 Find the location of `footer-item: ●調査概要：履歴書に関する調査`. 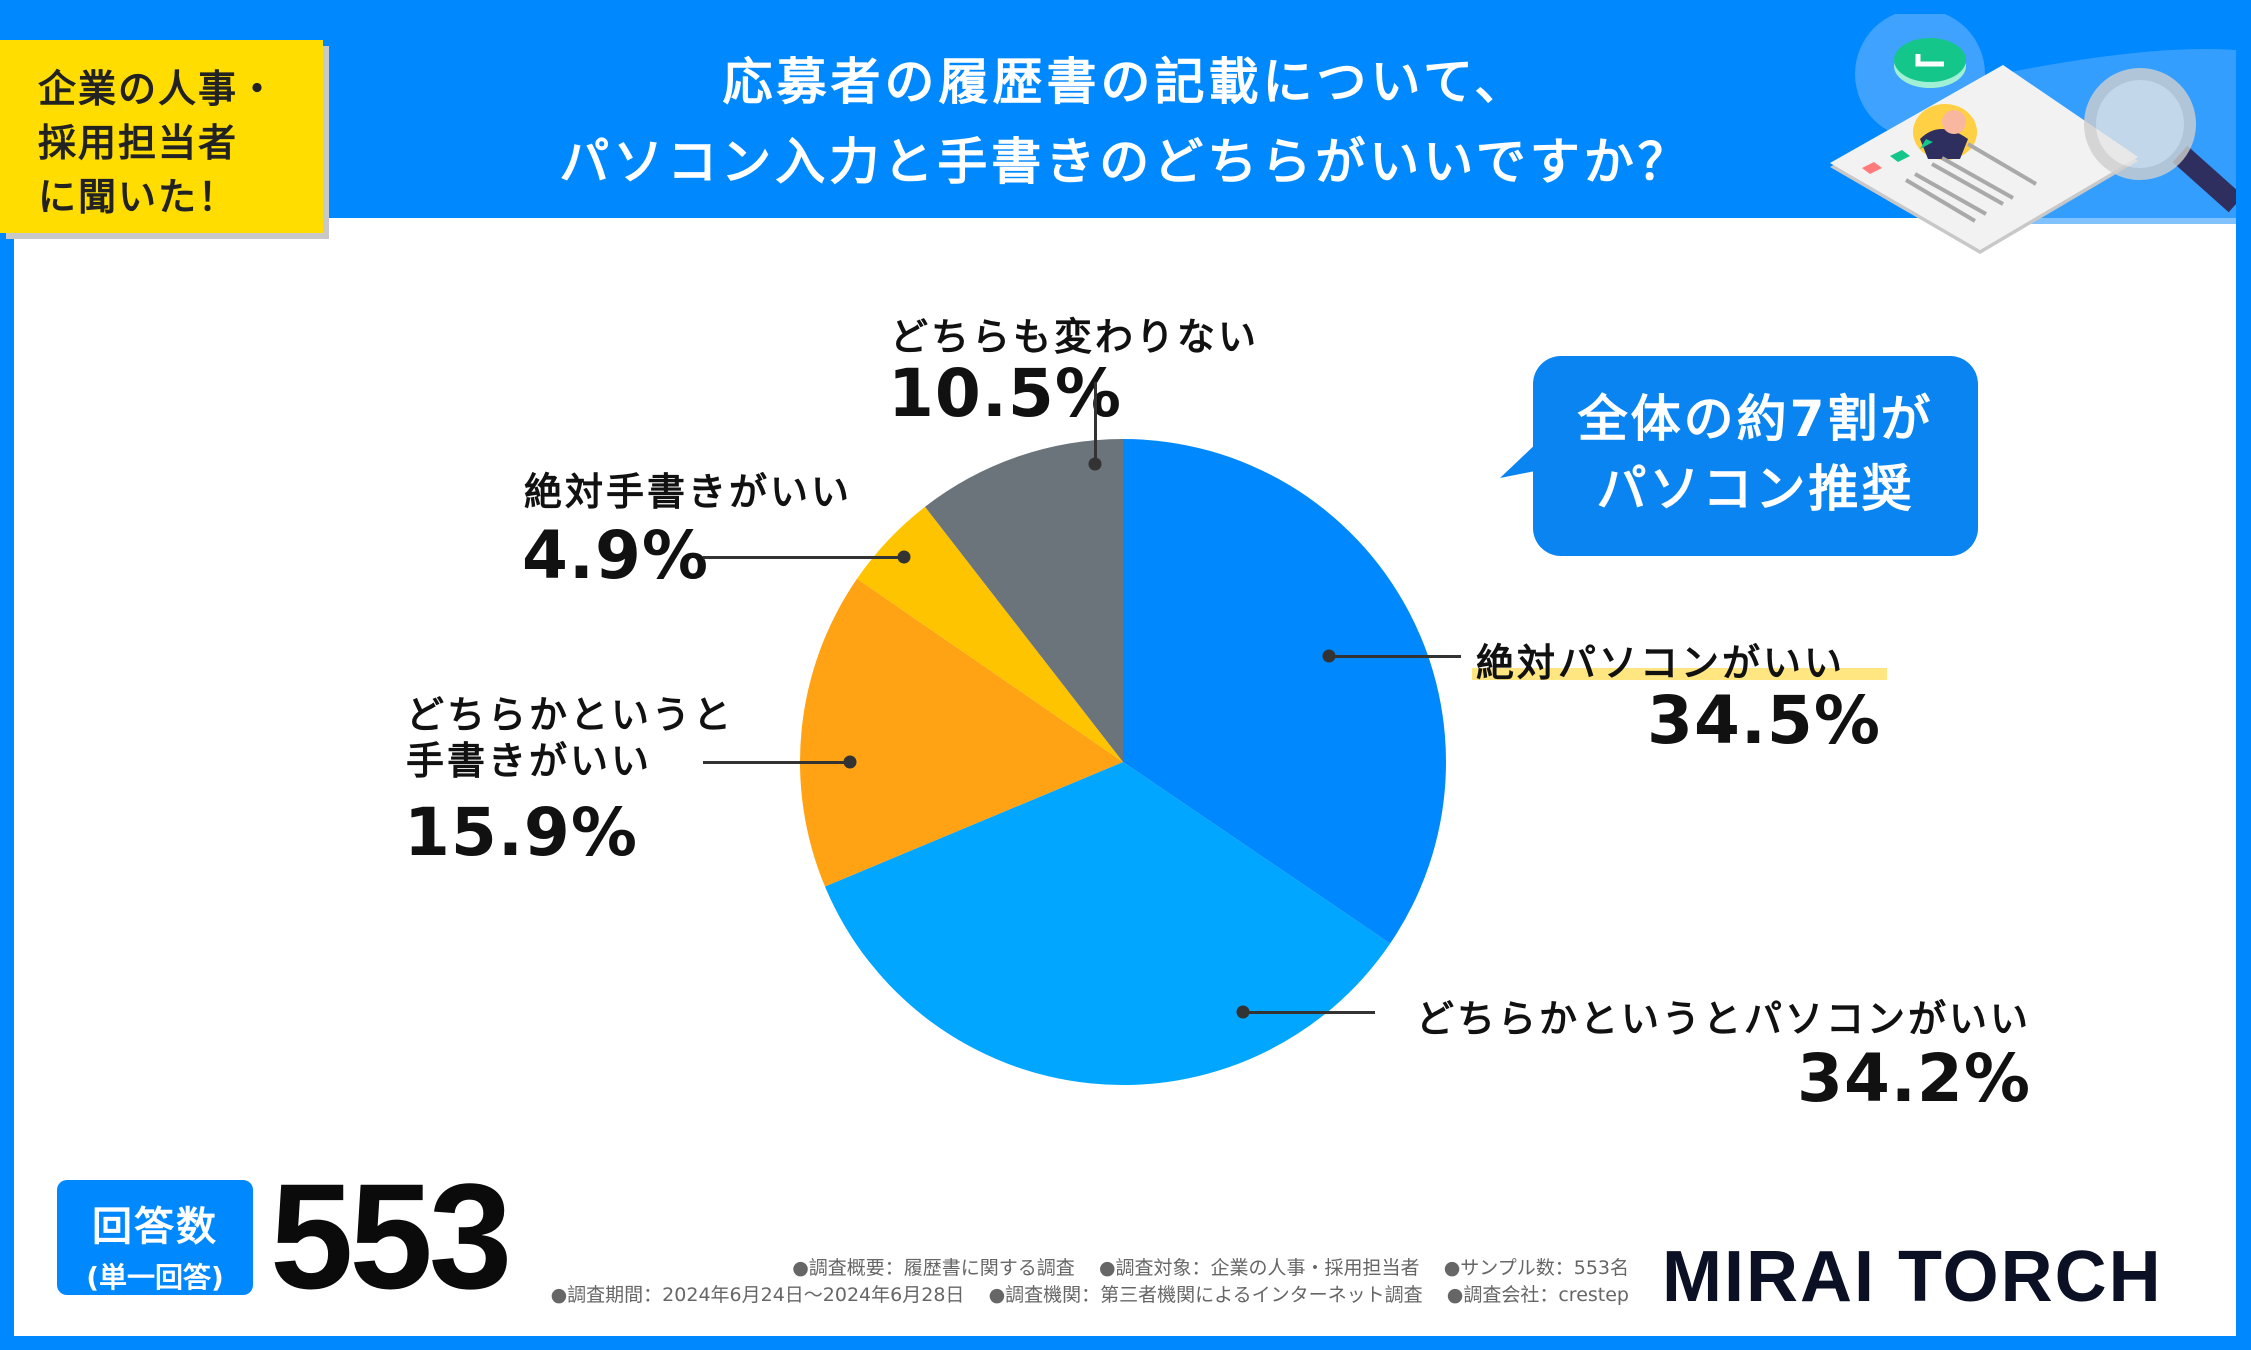

footer-item: ●調査概要：履歴書に関する調査 is located at coordinates (933, 1268).